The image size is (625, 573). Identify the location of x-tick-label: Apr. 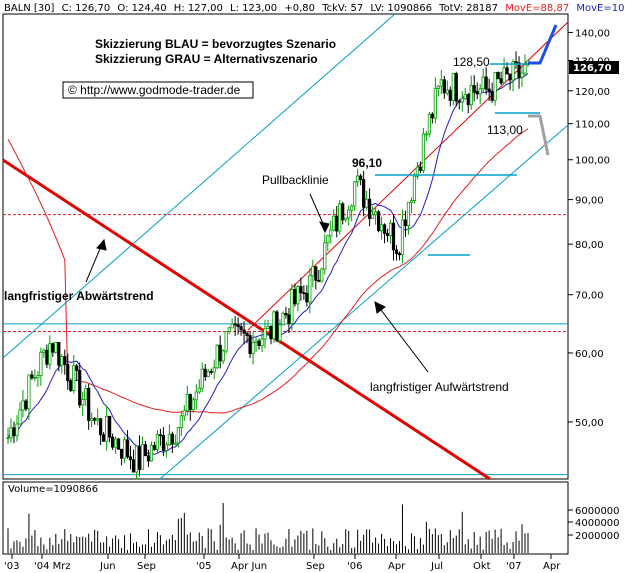
(552, 566).